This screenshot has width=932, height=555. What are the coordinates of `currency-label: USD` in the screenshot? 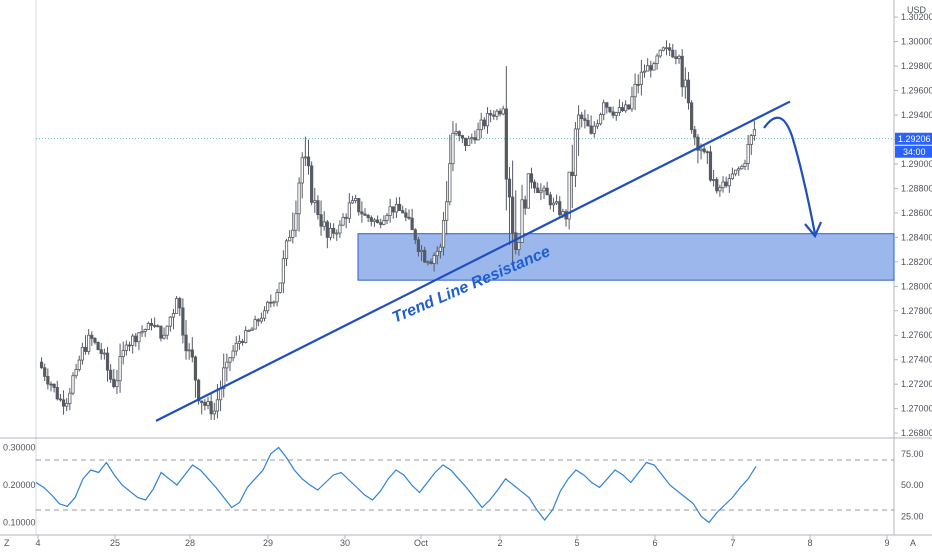 It's located at (917, 10).